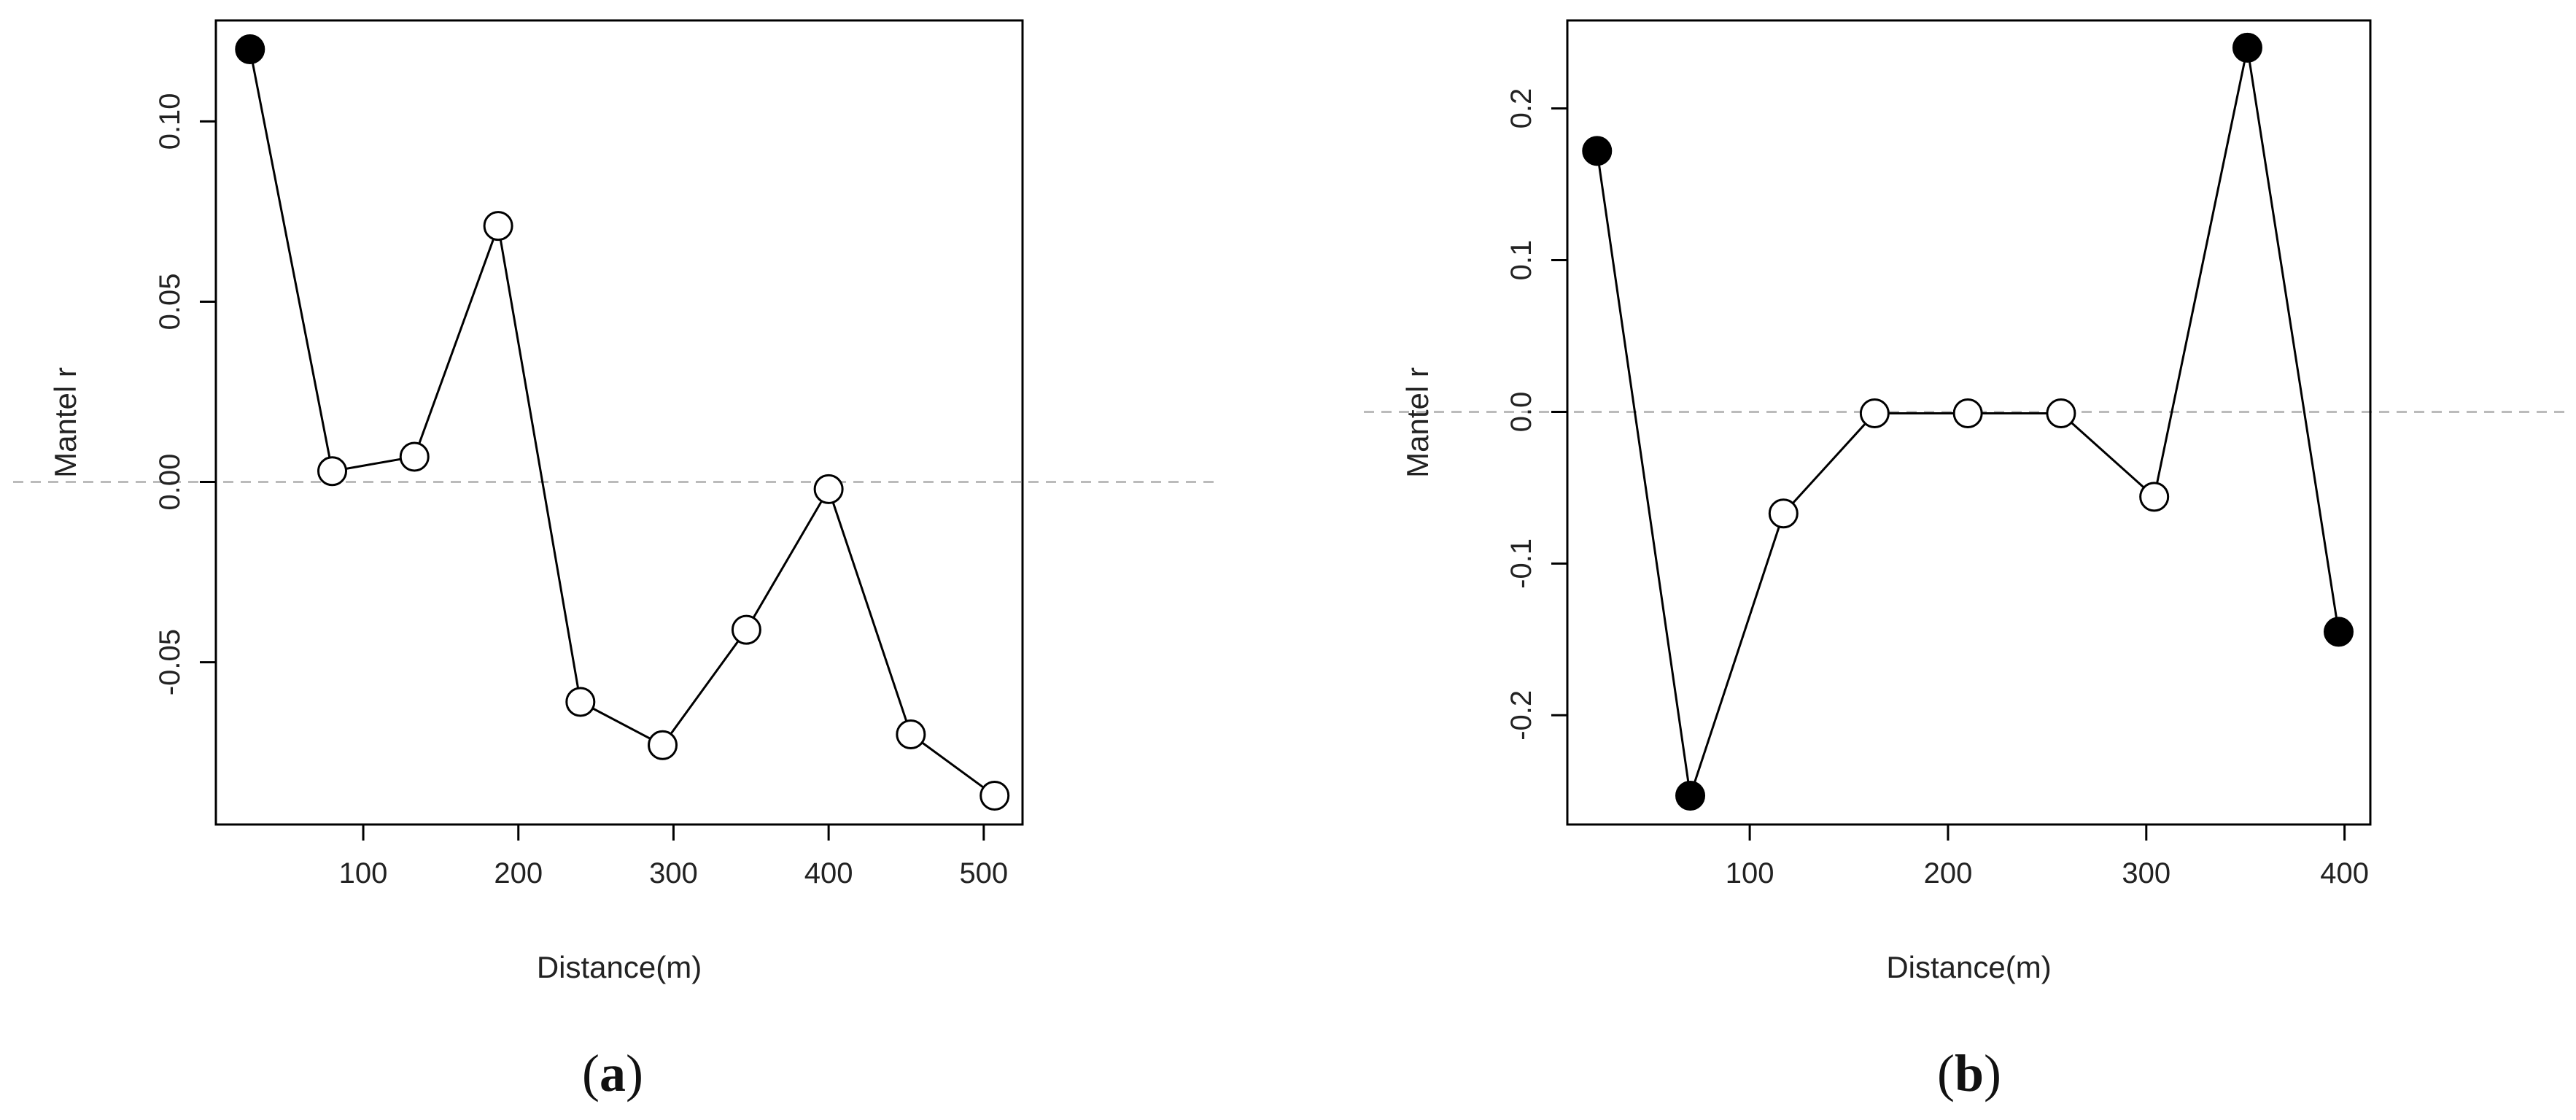 The width and height of the screenshot is (2576, 1120). What do you see at coordinates (1969, 1073) in the screenshot?
I see `panel-label: (b)` at bounding box center [1969, 1073].